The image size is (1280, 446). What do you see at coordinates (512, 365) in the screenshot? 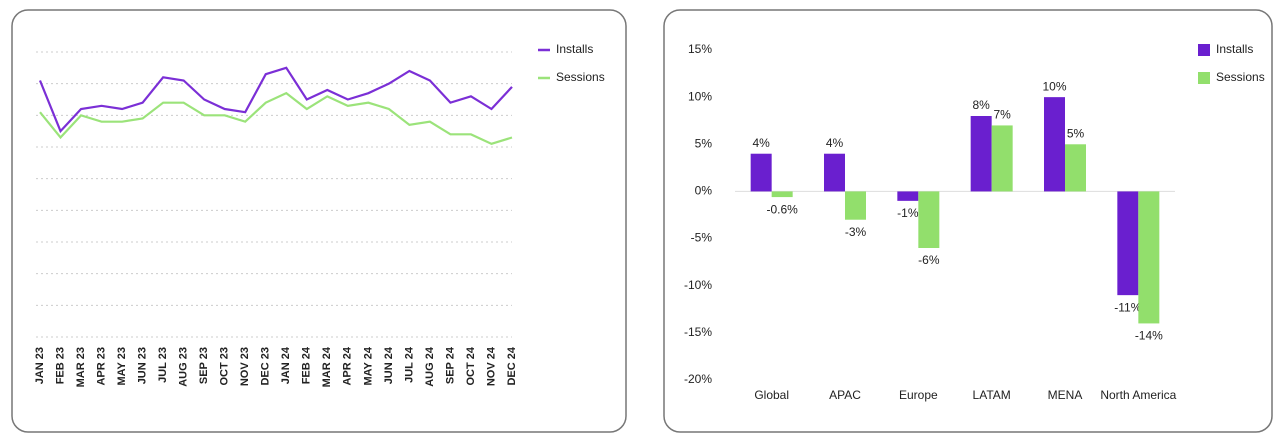
I see `x-tick-label: DEC 24` at bounding box center [512, 365].